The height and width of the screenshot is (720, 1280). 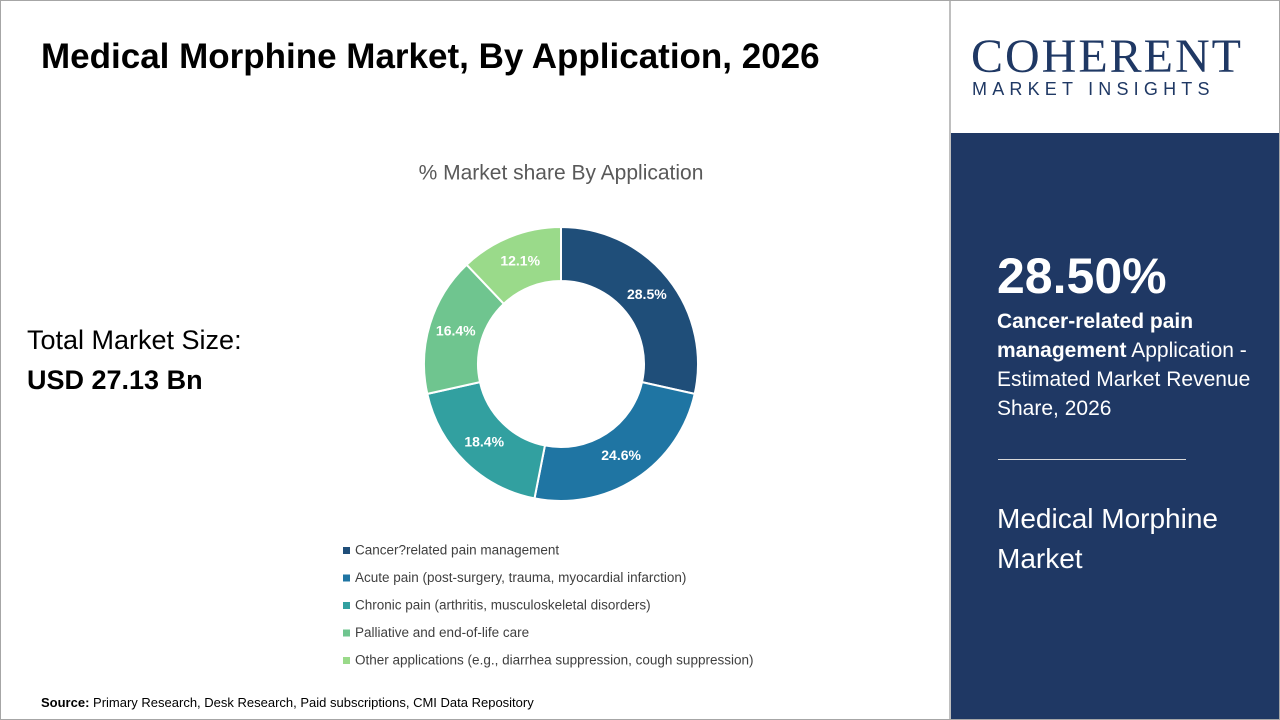 I want to click on data-label: 12.1%, so click(x=520, y=261).